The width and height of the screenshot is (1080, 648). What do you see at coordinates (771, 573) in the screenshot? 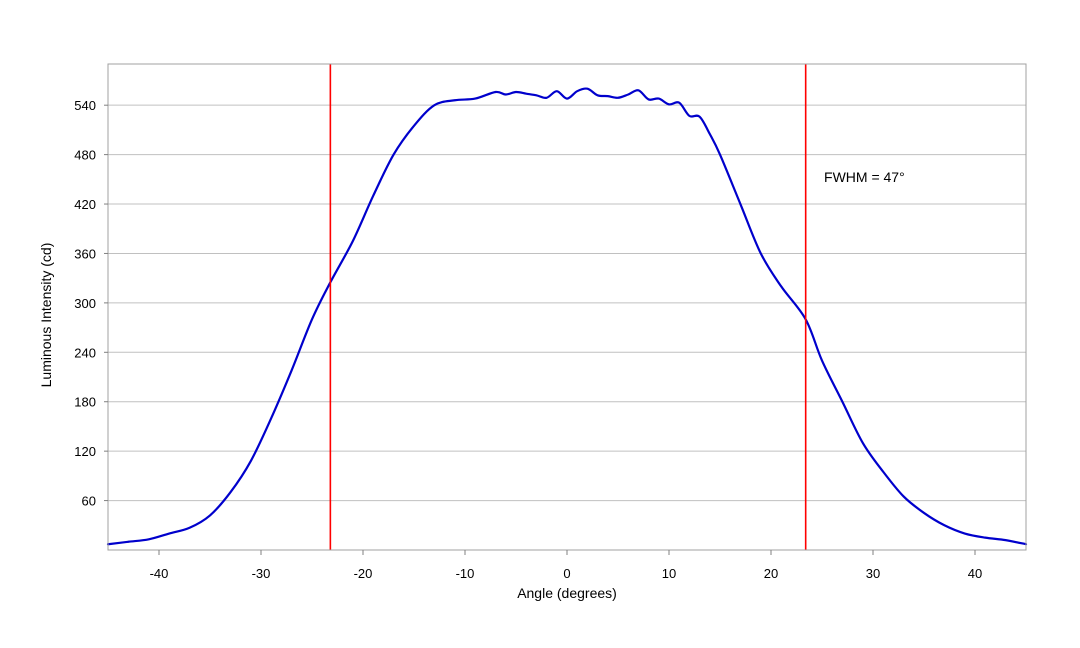
I see `tick-label-x: 20` at bounding box center [771, 573].